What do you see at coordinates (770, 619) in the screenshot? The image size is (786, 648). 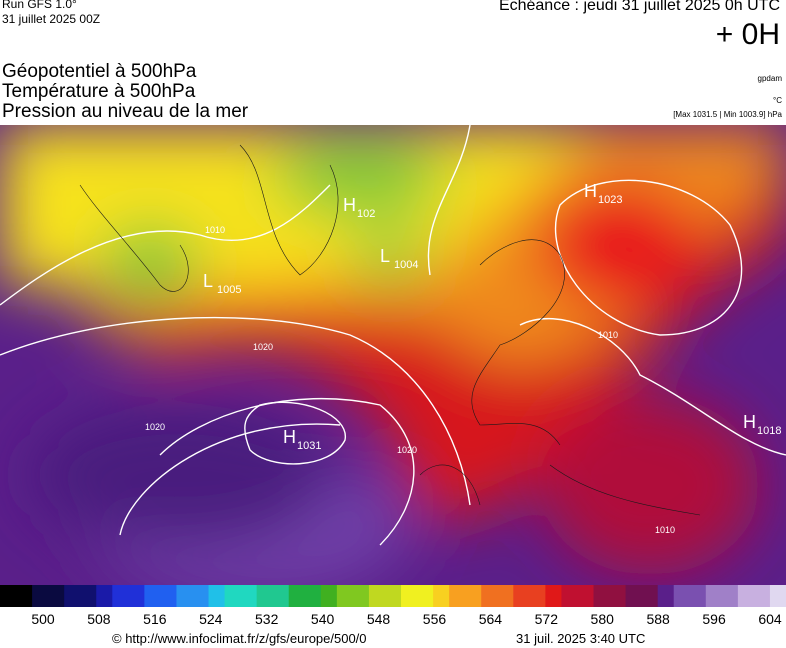 I see `colorbar-tick-label: 604` at bounding box center [770, 619].